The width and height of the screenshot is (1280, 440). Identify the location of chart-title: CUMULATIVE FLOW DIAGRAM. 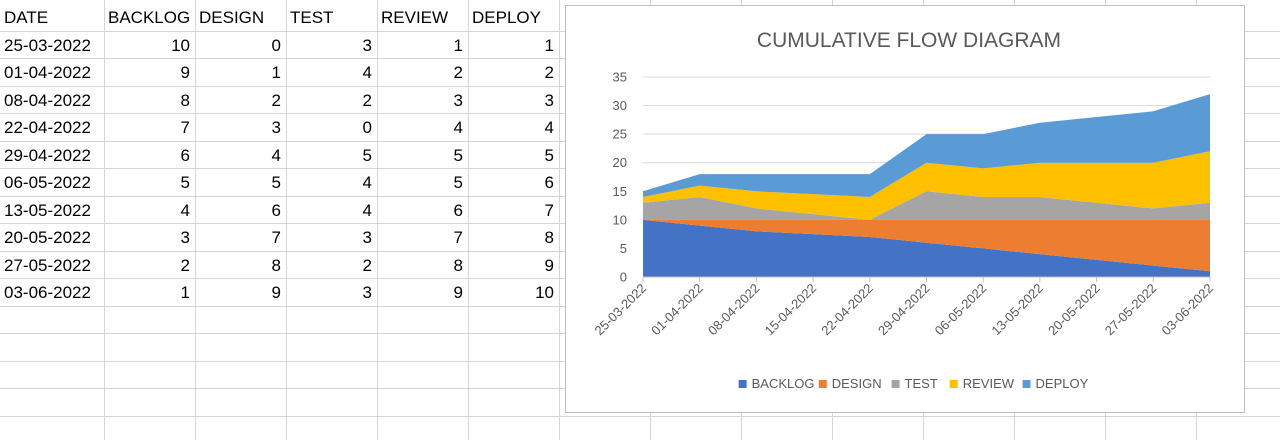
(909, 40).